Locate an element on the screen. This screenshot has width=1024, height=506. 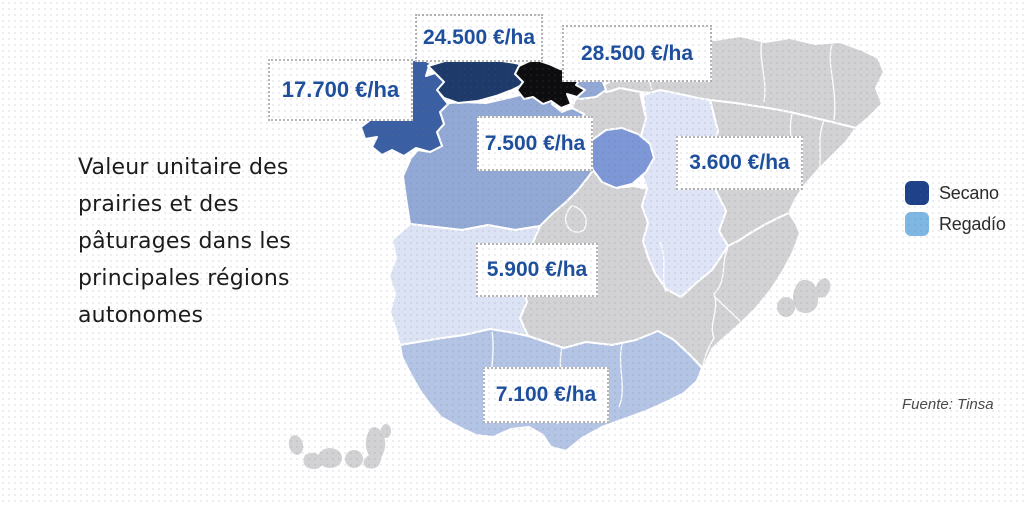
source-credit: Fuente: Tinsa is located at coordinates (948, 404).